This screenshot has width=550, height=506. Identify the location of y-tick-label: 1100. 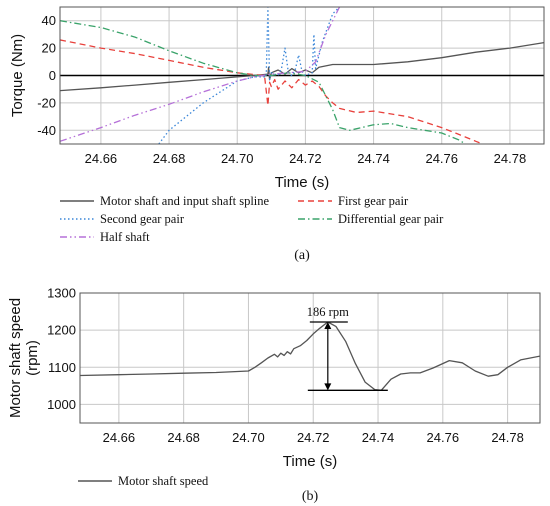
(62, 367).